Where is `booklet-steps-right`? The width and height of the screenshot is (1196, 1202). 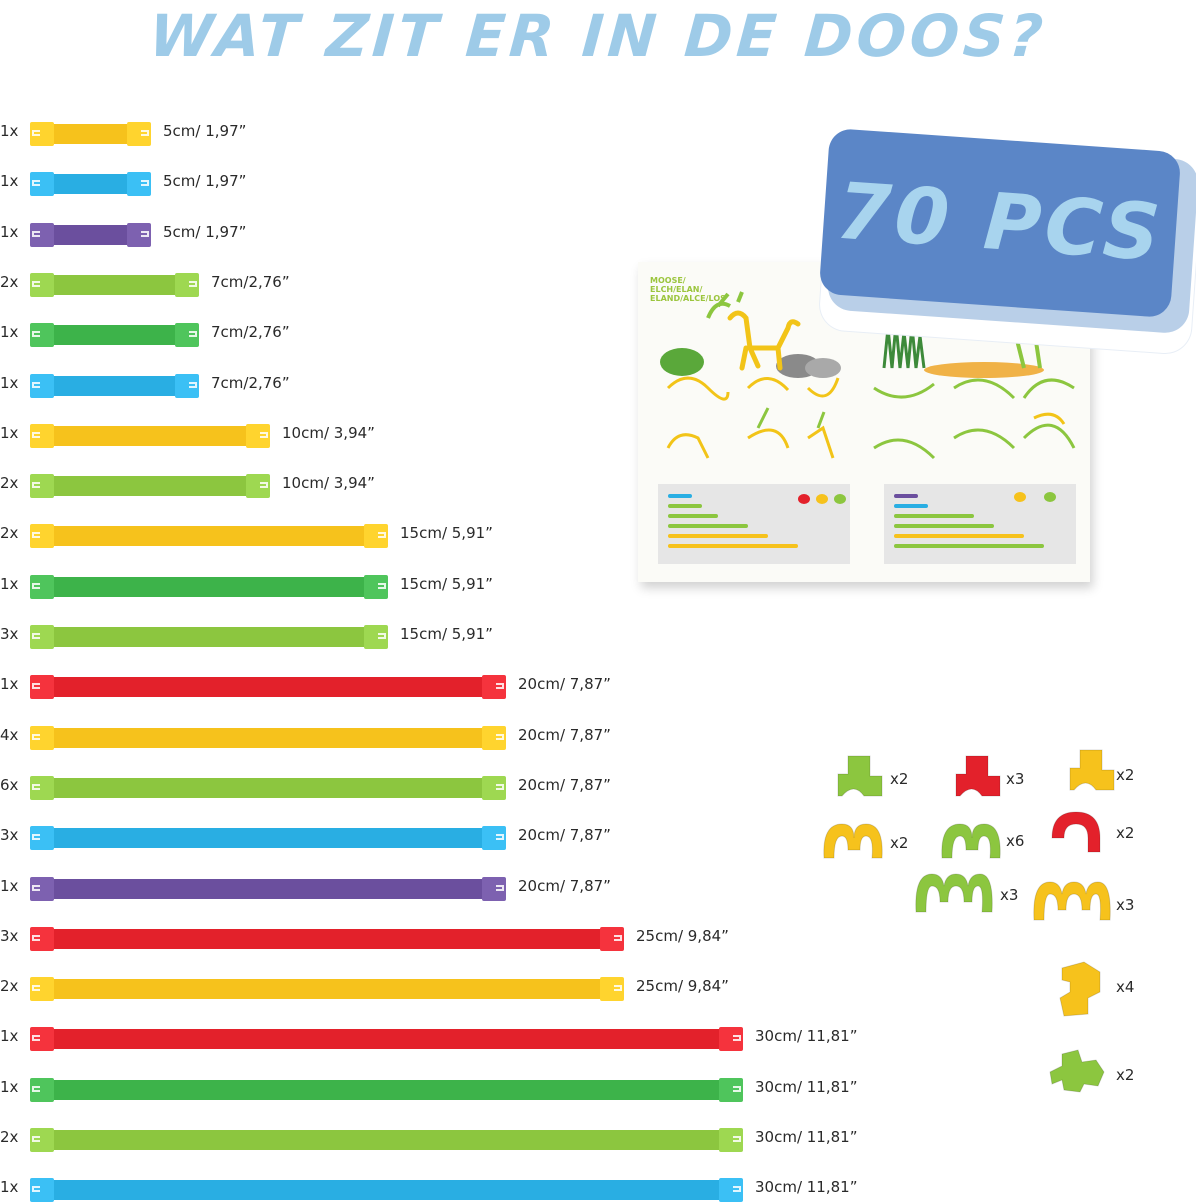 booklet-steps-right is located at coordinates (974, 419).